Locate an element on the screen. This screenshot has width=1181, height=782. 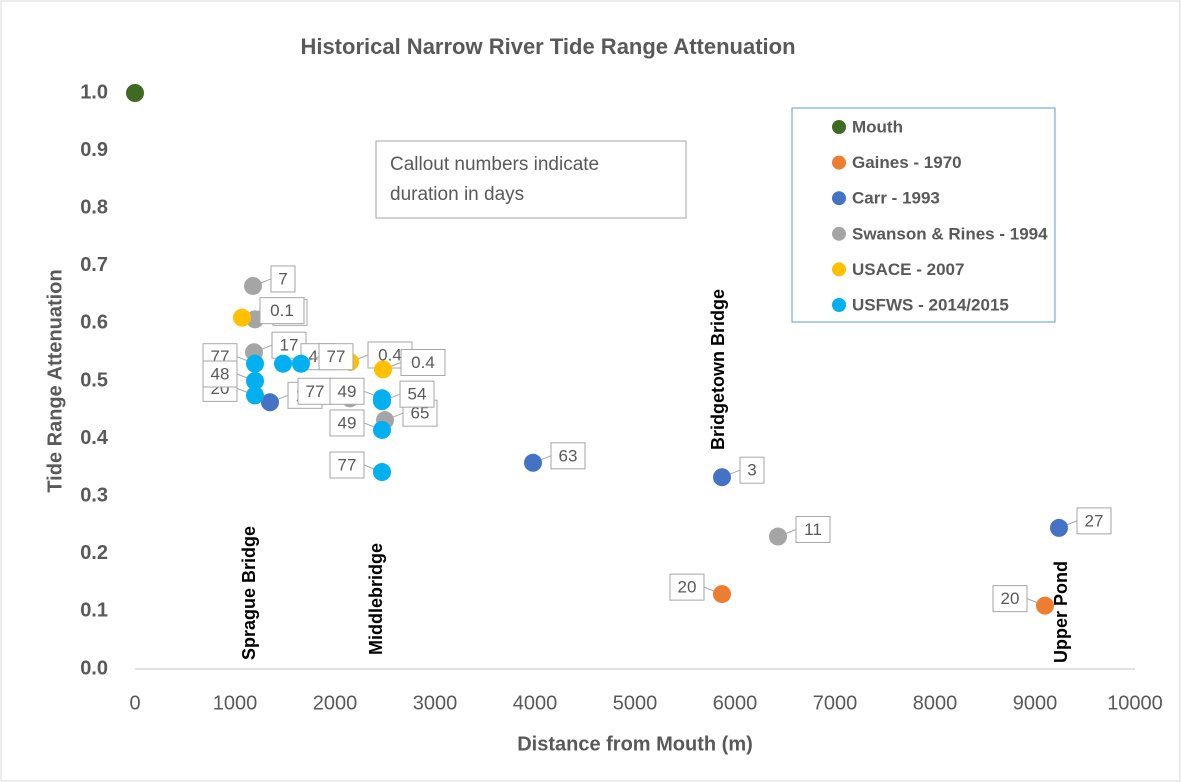
y-tick-label: 0.8 is located at coordinates (94, 207).